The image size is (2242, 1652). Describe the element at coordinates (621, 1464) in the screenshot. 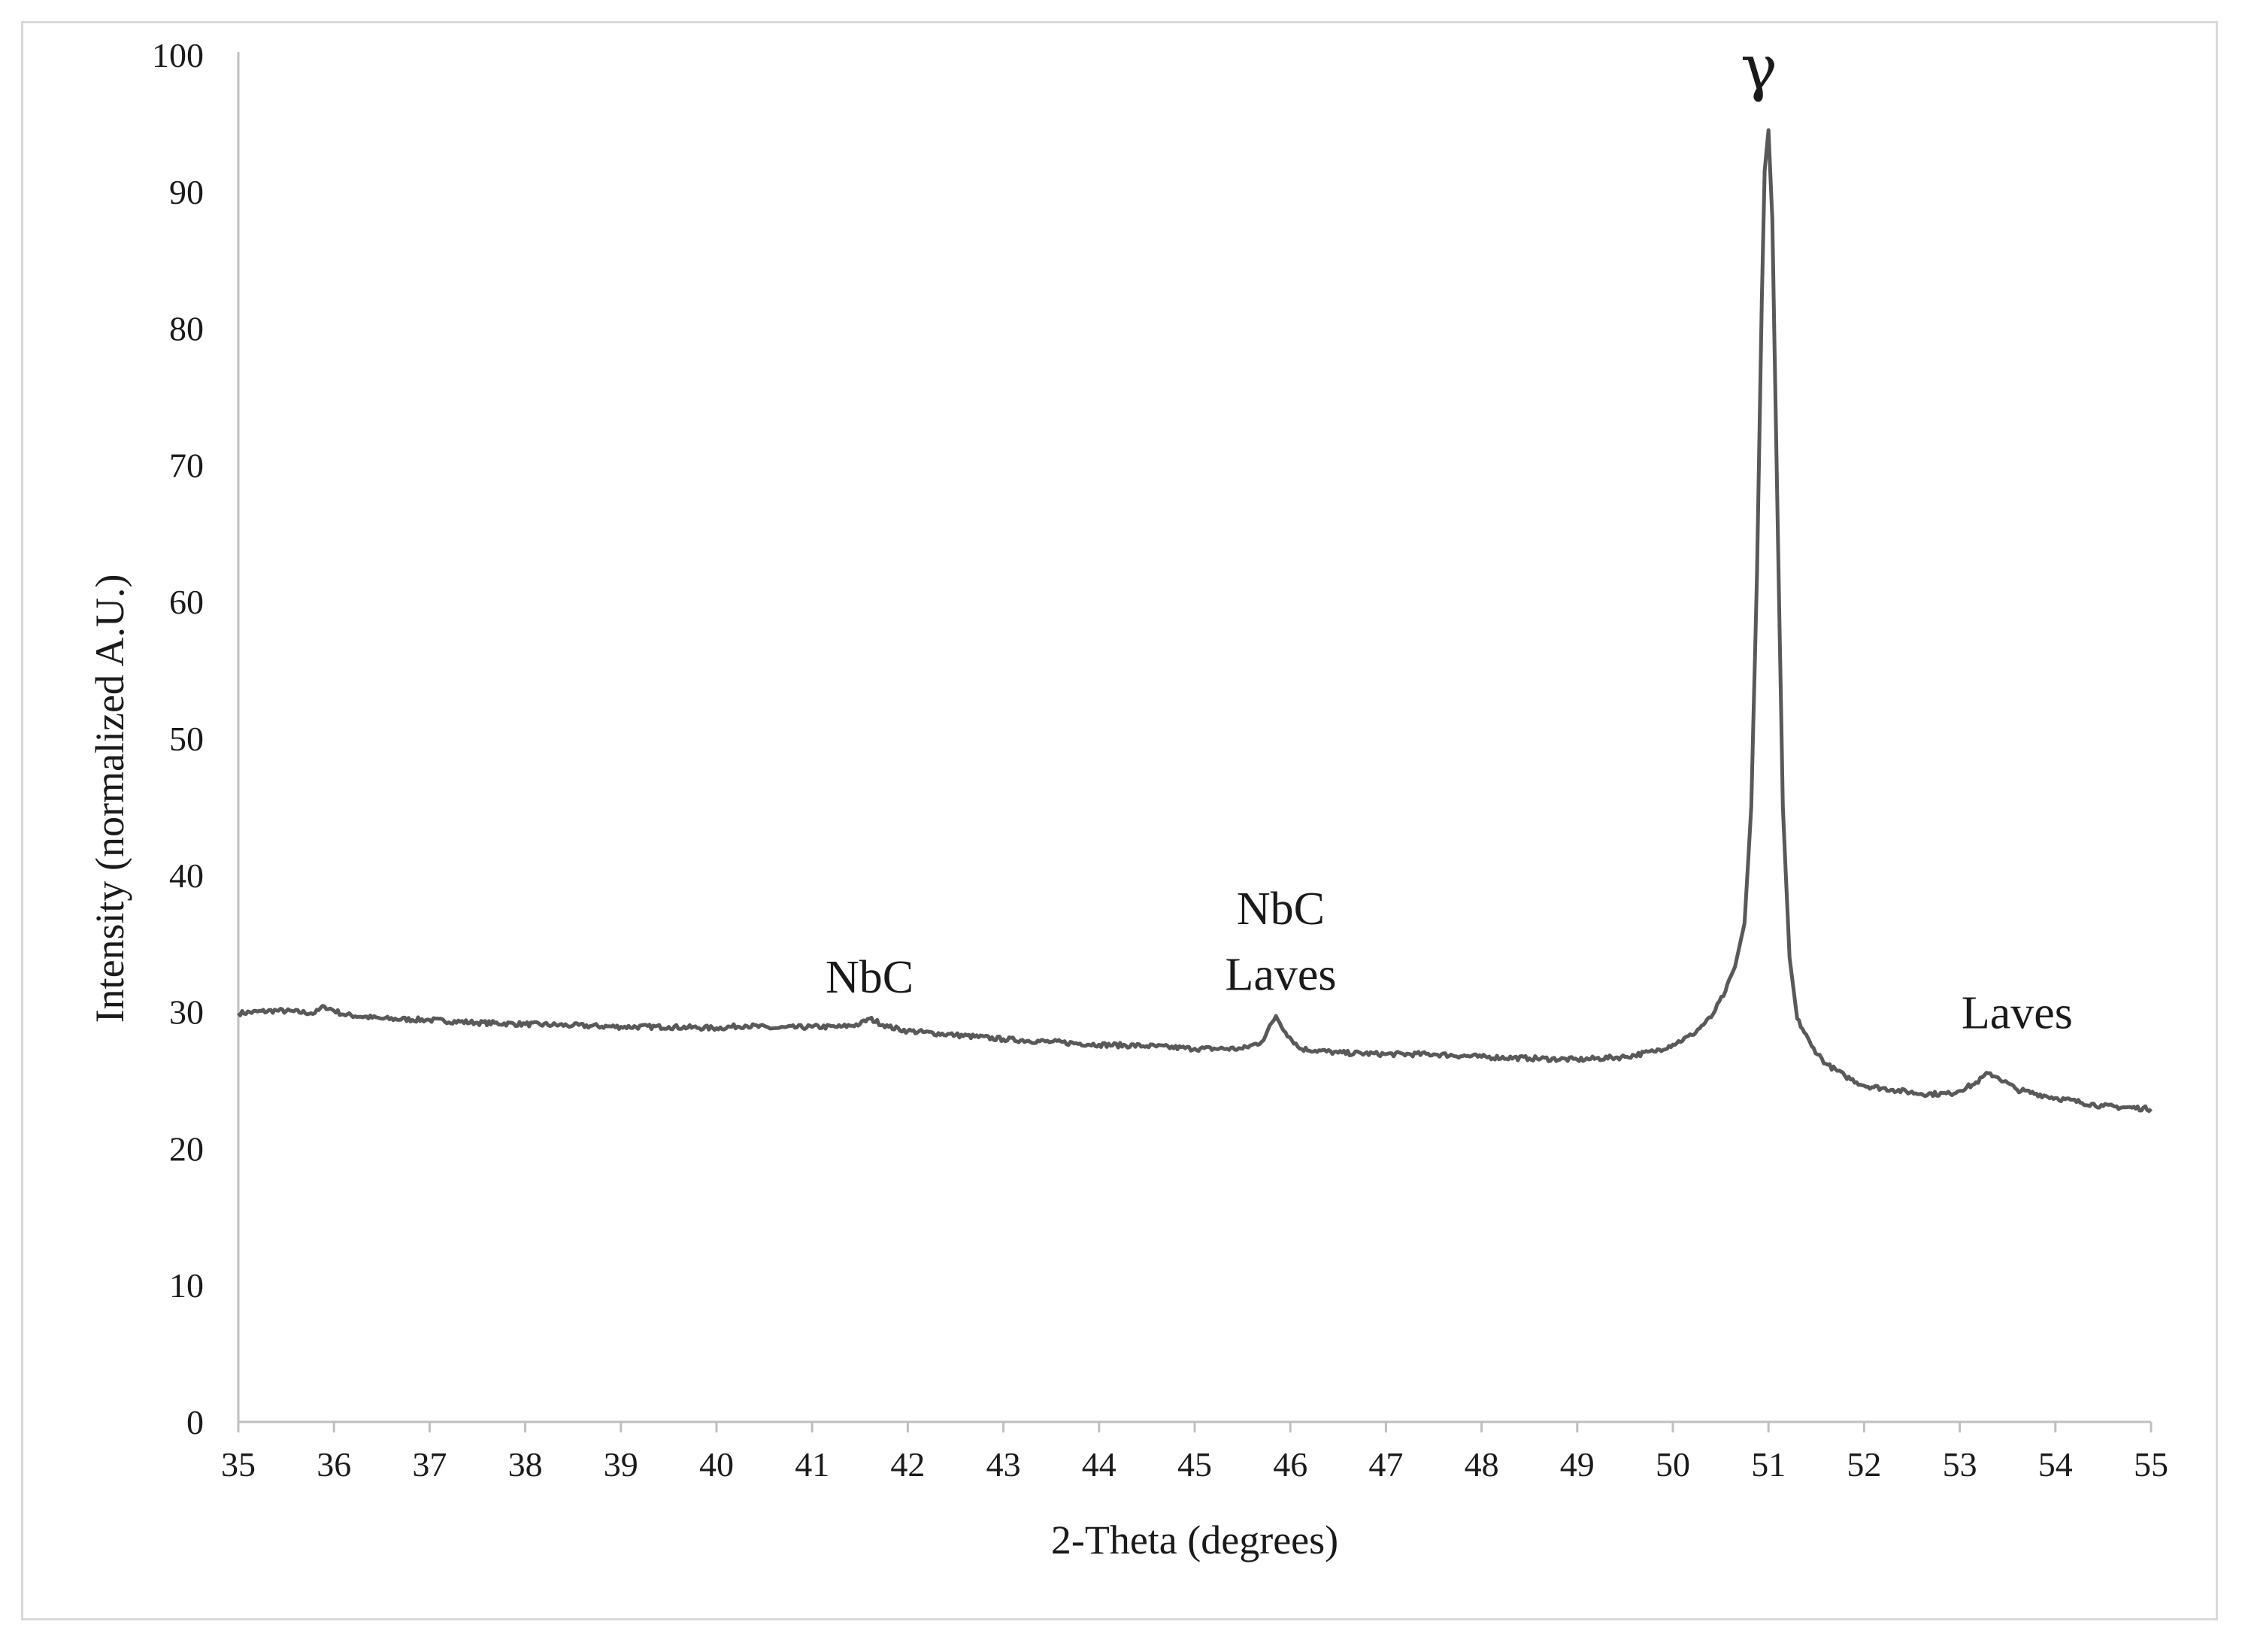

I see `x-tick-label: 39` at that location.